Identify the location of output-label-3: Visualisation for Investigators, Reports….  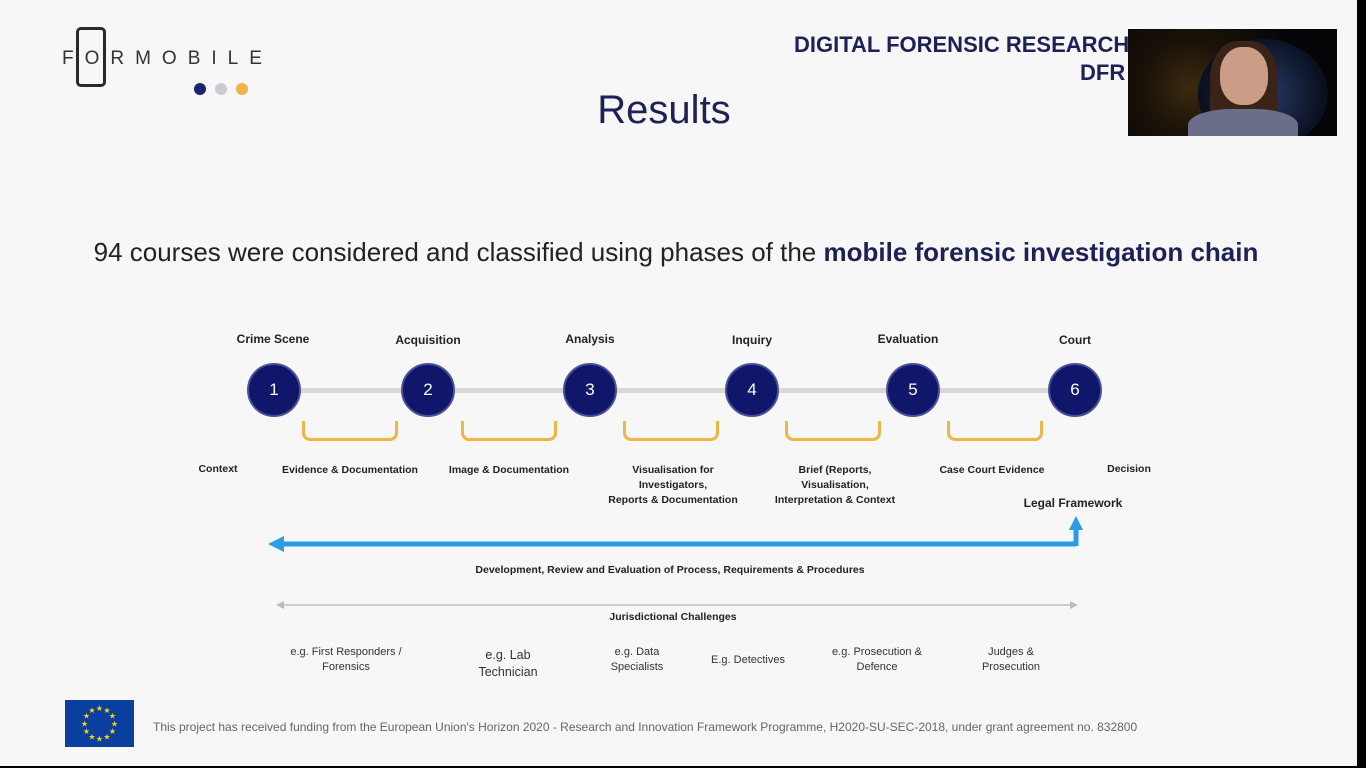
(673, 485).